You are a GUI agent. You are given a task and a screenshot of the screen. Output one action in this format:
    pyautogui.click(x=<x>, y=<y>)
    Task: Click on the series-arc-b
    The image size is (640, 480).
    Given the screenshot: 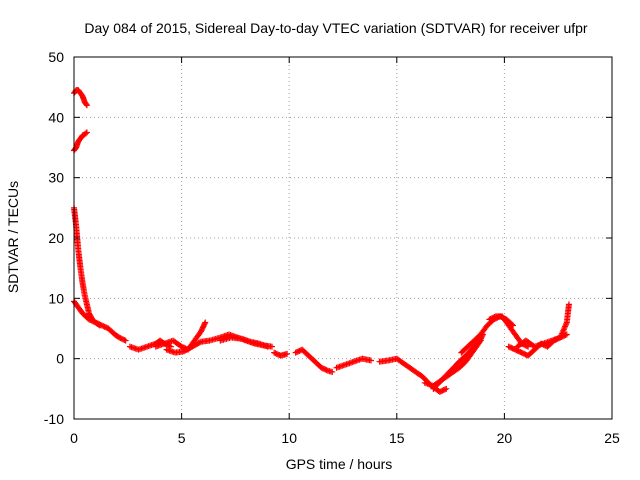 What is the action you would take?
    pyautogui.click(x=80, y=141)
    